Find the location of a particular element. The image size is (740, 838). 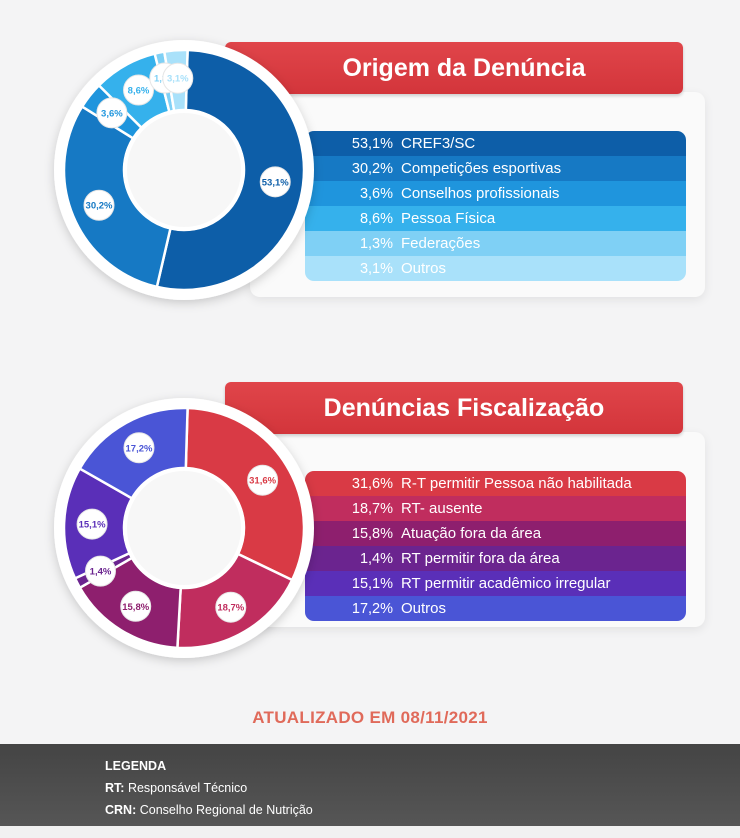

legend-row: 18,7% RT- ausente is located at coordinates (495, 508).